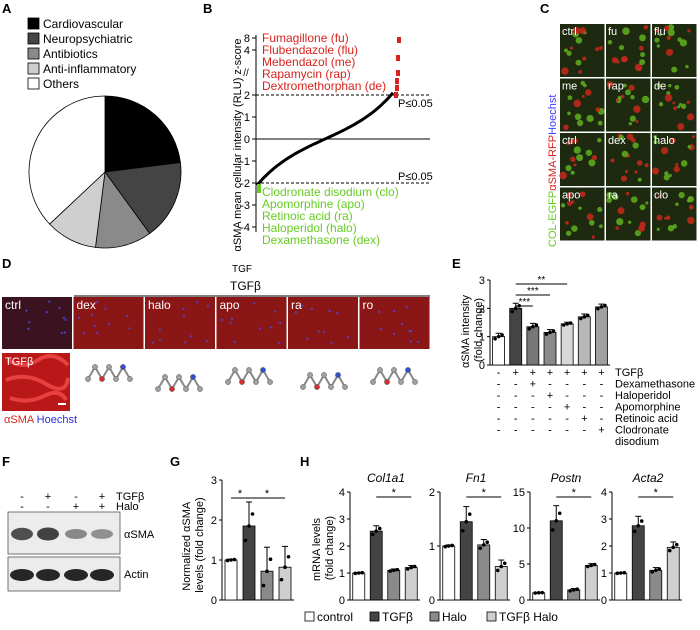 Image resolution: width=700 pixels, height=630 pixels. I want to click on g-y-tick-label: 3, so click(214, 481).